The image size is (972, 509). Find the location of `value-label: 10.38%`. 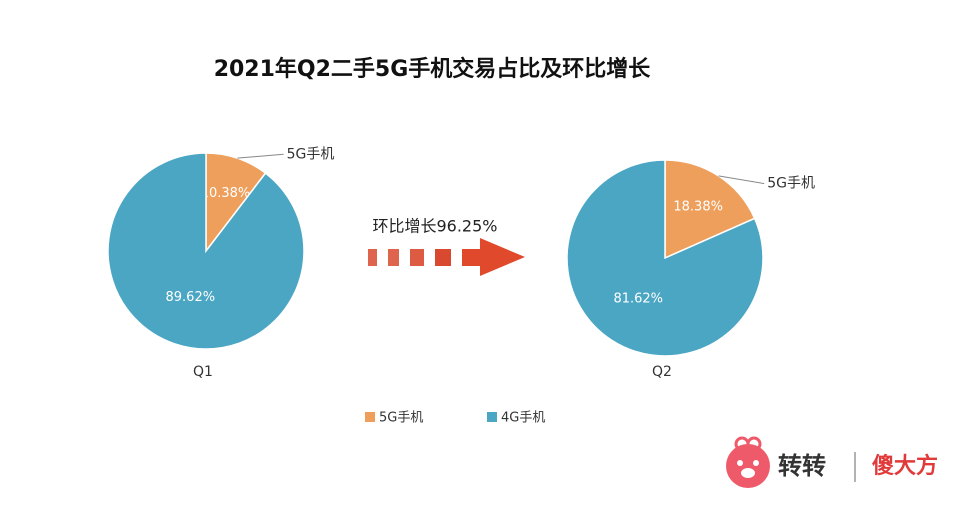

value-label: 10.38% is located at coordinates (226, 193).